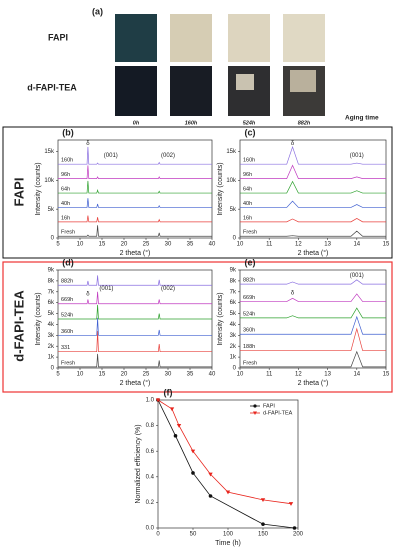 The image size is (397, 550). I want to click on y-tick-label: 0.8, so click(150, 426).